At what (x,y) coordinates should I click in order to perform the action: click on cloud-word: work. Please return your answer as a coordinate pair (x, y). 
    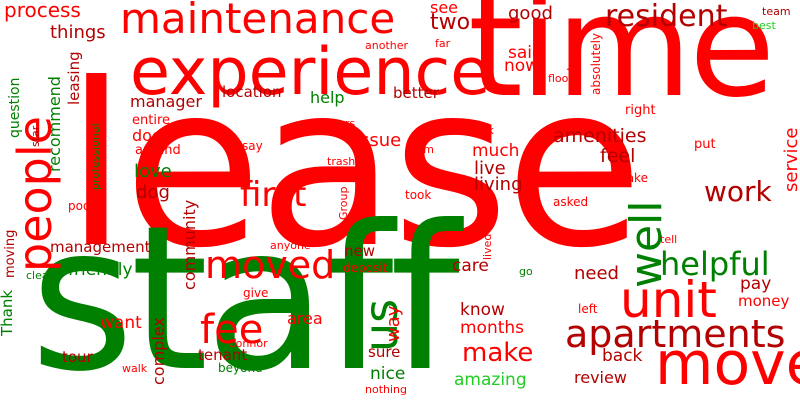
    Looking at the image, I should click on (738, 191).